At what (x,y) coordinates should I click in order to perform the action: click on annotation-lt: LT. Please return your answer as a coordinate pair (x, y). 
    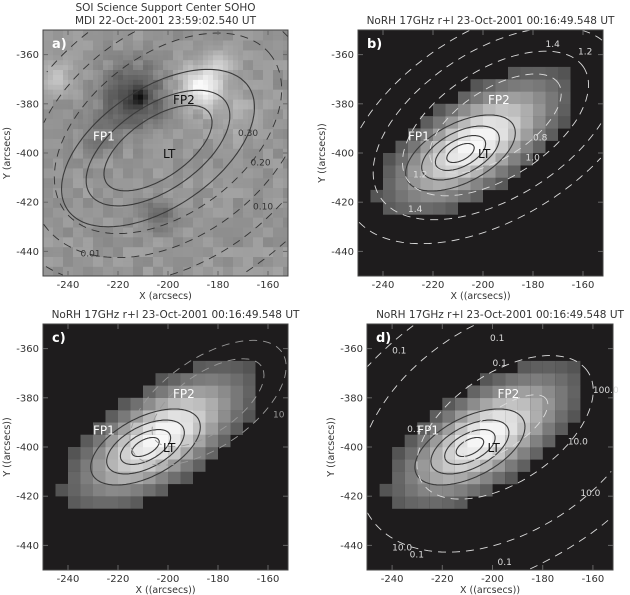
    Looking at the image, I should click on (493, 448).